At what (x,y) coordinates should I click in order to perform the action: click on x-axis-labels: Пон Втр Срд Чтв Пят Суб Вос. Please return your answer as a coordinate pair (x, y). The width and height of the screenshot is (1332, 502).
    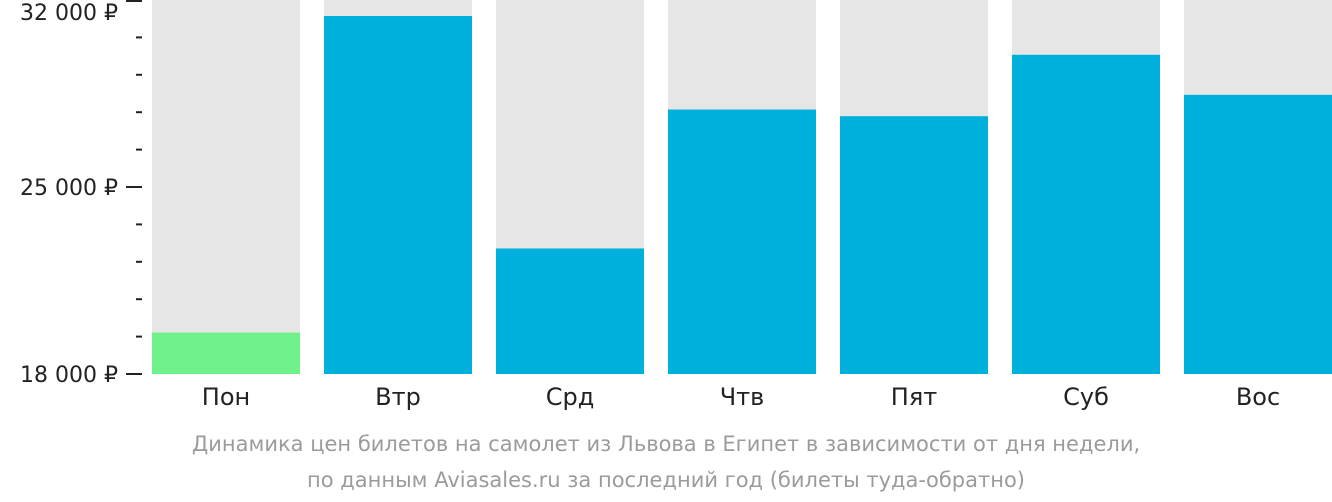
    Looking at the image, I should click on (741, 397).